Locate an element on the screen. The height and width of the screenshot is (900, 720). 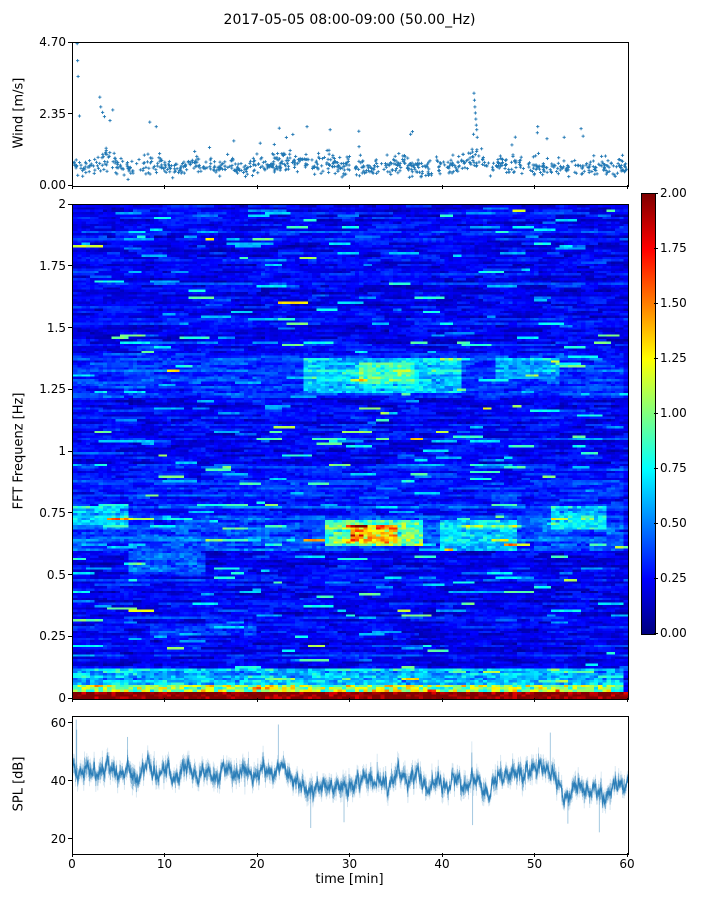
colorbar-tick-label: 0.25 is located at coordinates (673, 578).